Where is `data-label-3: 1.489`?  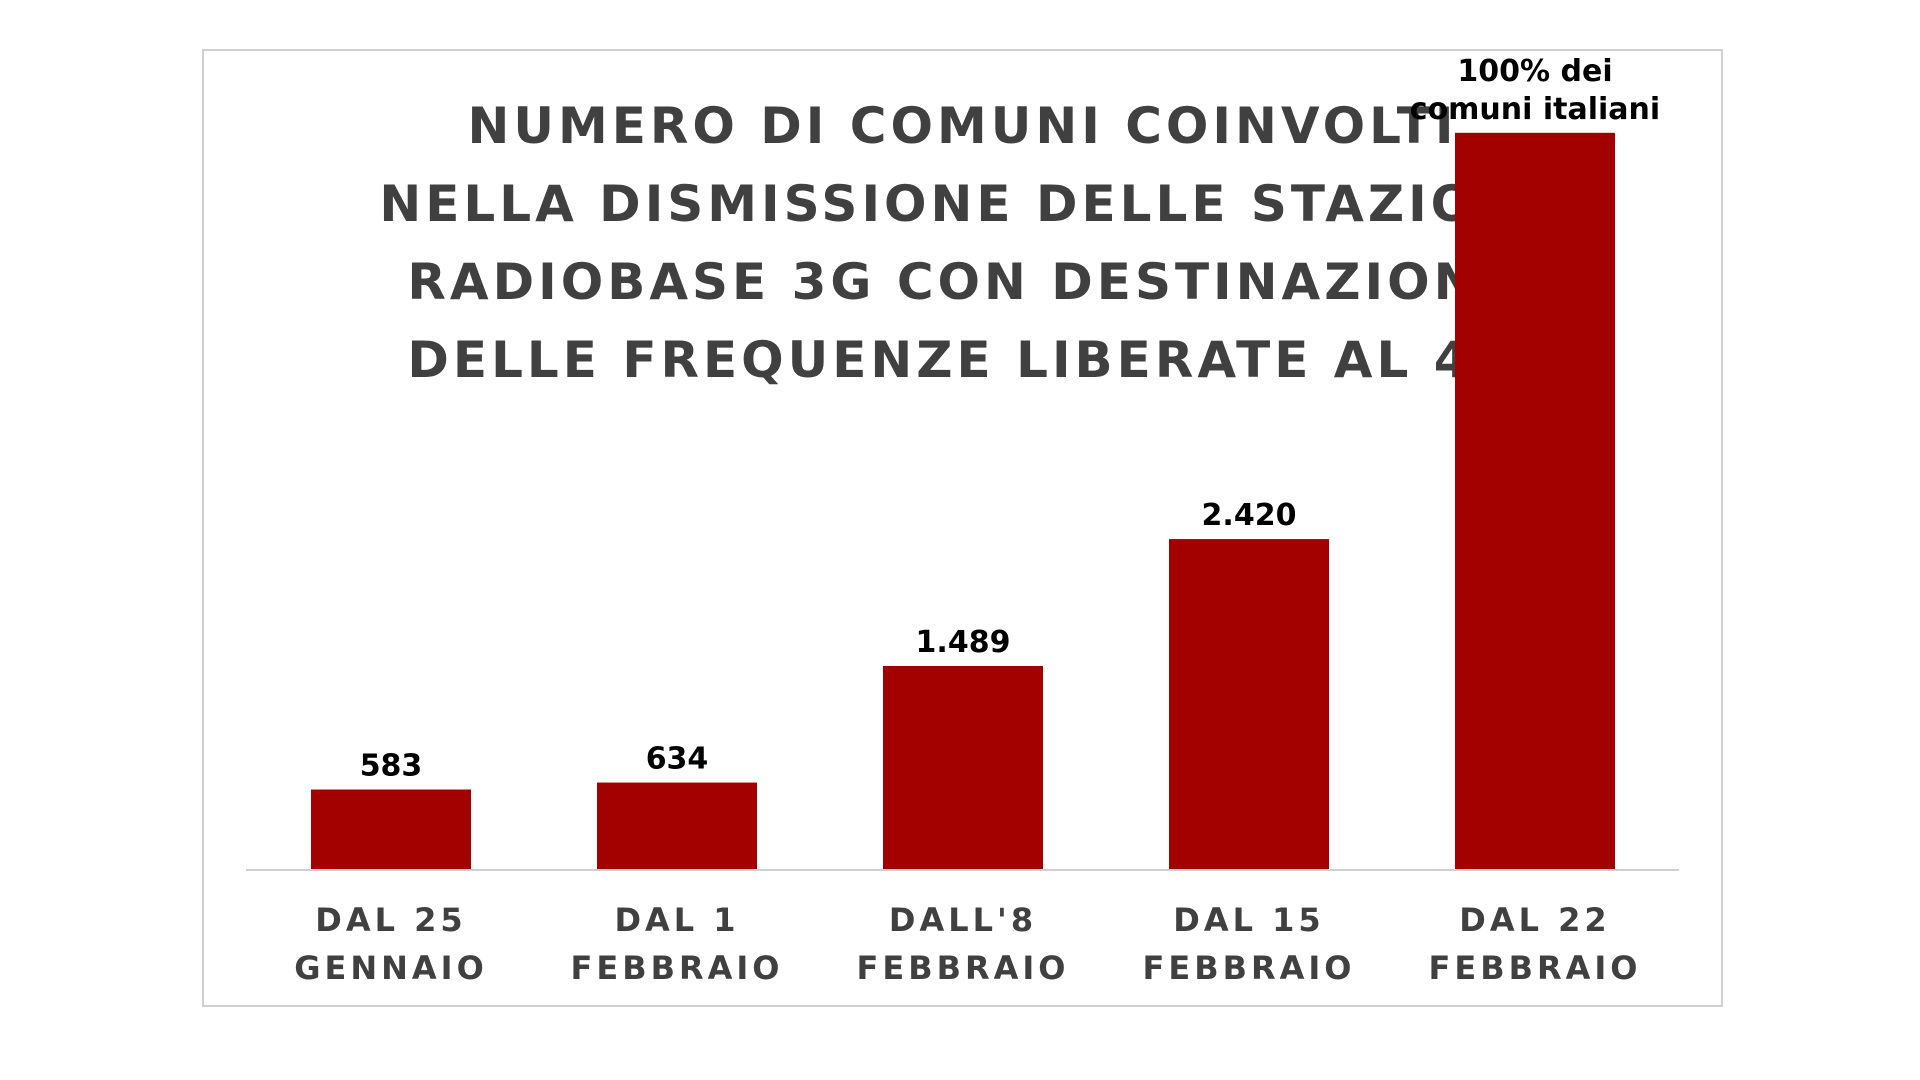
data-label-3: 1.489 is located at coordinates (963, 642).